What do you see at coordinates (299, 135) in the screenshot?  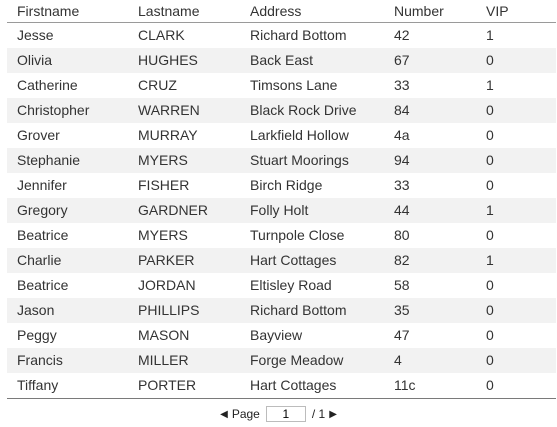 I see `cell-address: Larkfield Hollow` at bounding box center [299, 135].